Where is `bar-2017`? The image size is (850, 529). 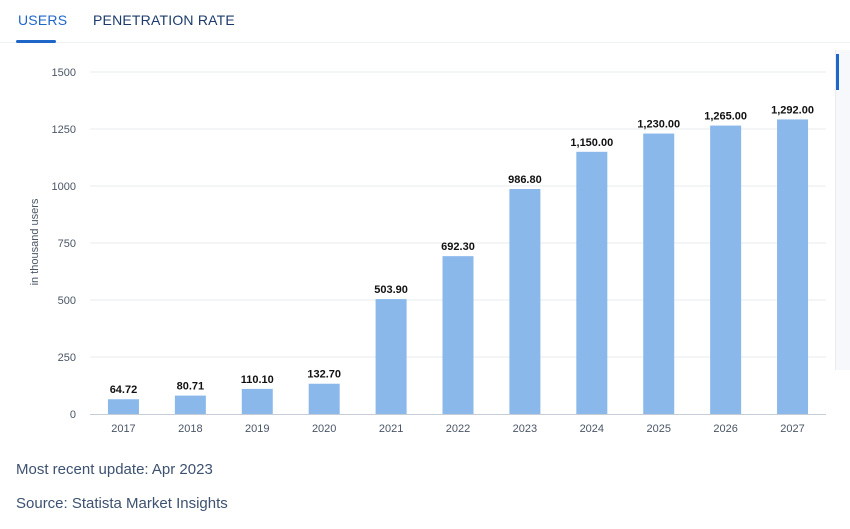
bar-2017 is located at coordinates (123, 406).